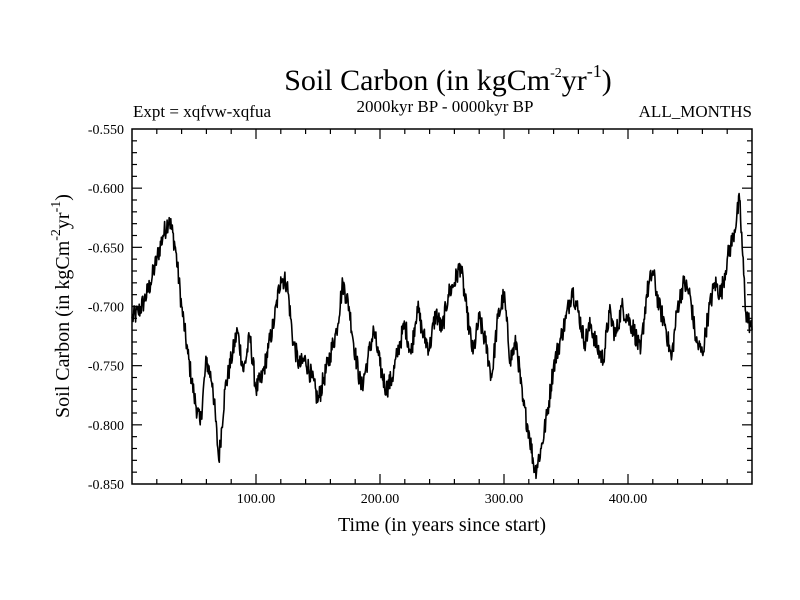 This screenshot has height=600, width=800. Describe the element at coordinates (106, 248) in the screenshot. I see `y-tick-label: -0.650` at that location.